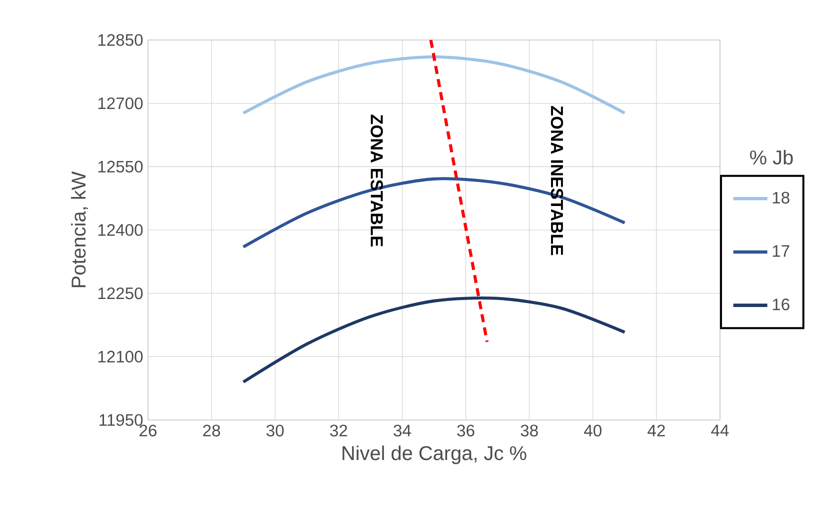  What do you see at coordinates (376, 180) in the screenshot?
I see `annotation: ZONA ESTABLE` at bounding box center [376, 180].